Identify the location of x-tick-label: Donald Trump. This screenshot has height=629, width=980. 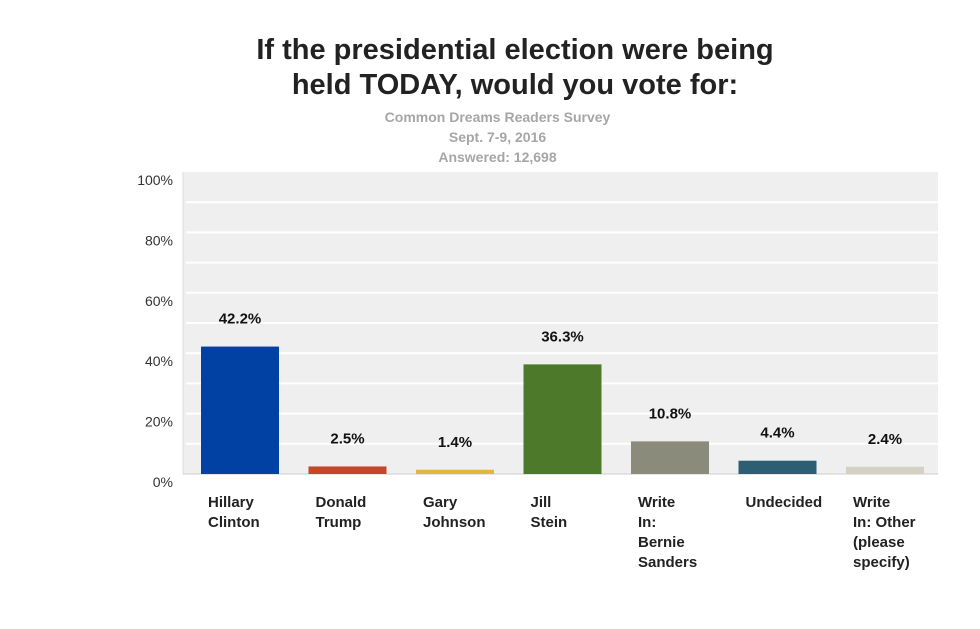
(341, 512).